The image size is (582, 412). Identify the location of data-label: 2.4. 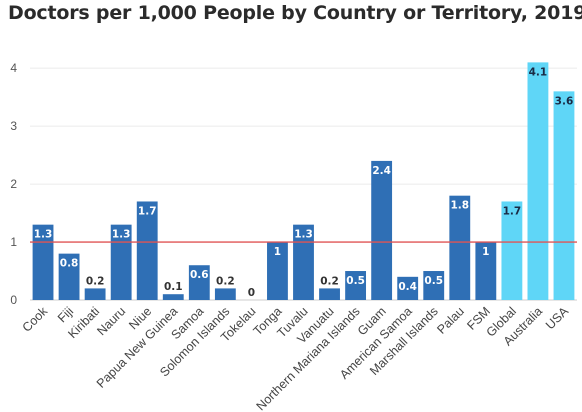
(381, 171).